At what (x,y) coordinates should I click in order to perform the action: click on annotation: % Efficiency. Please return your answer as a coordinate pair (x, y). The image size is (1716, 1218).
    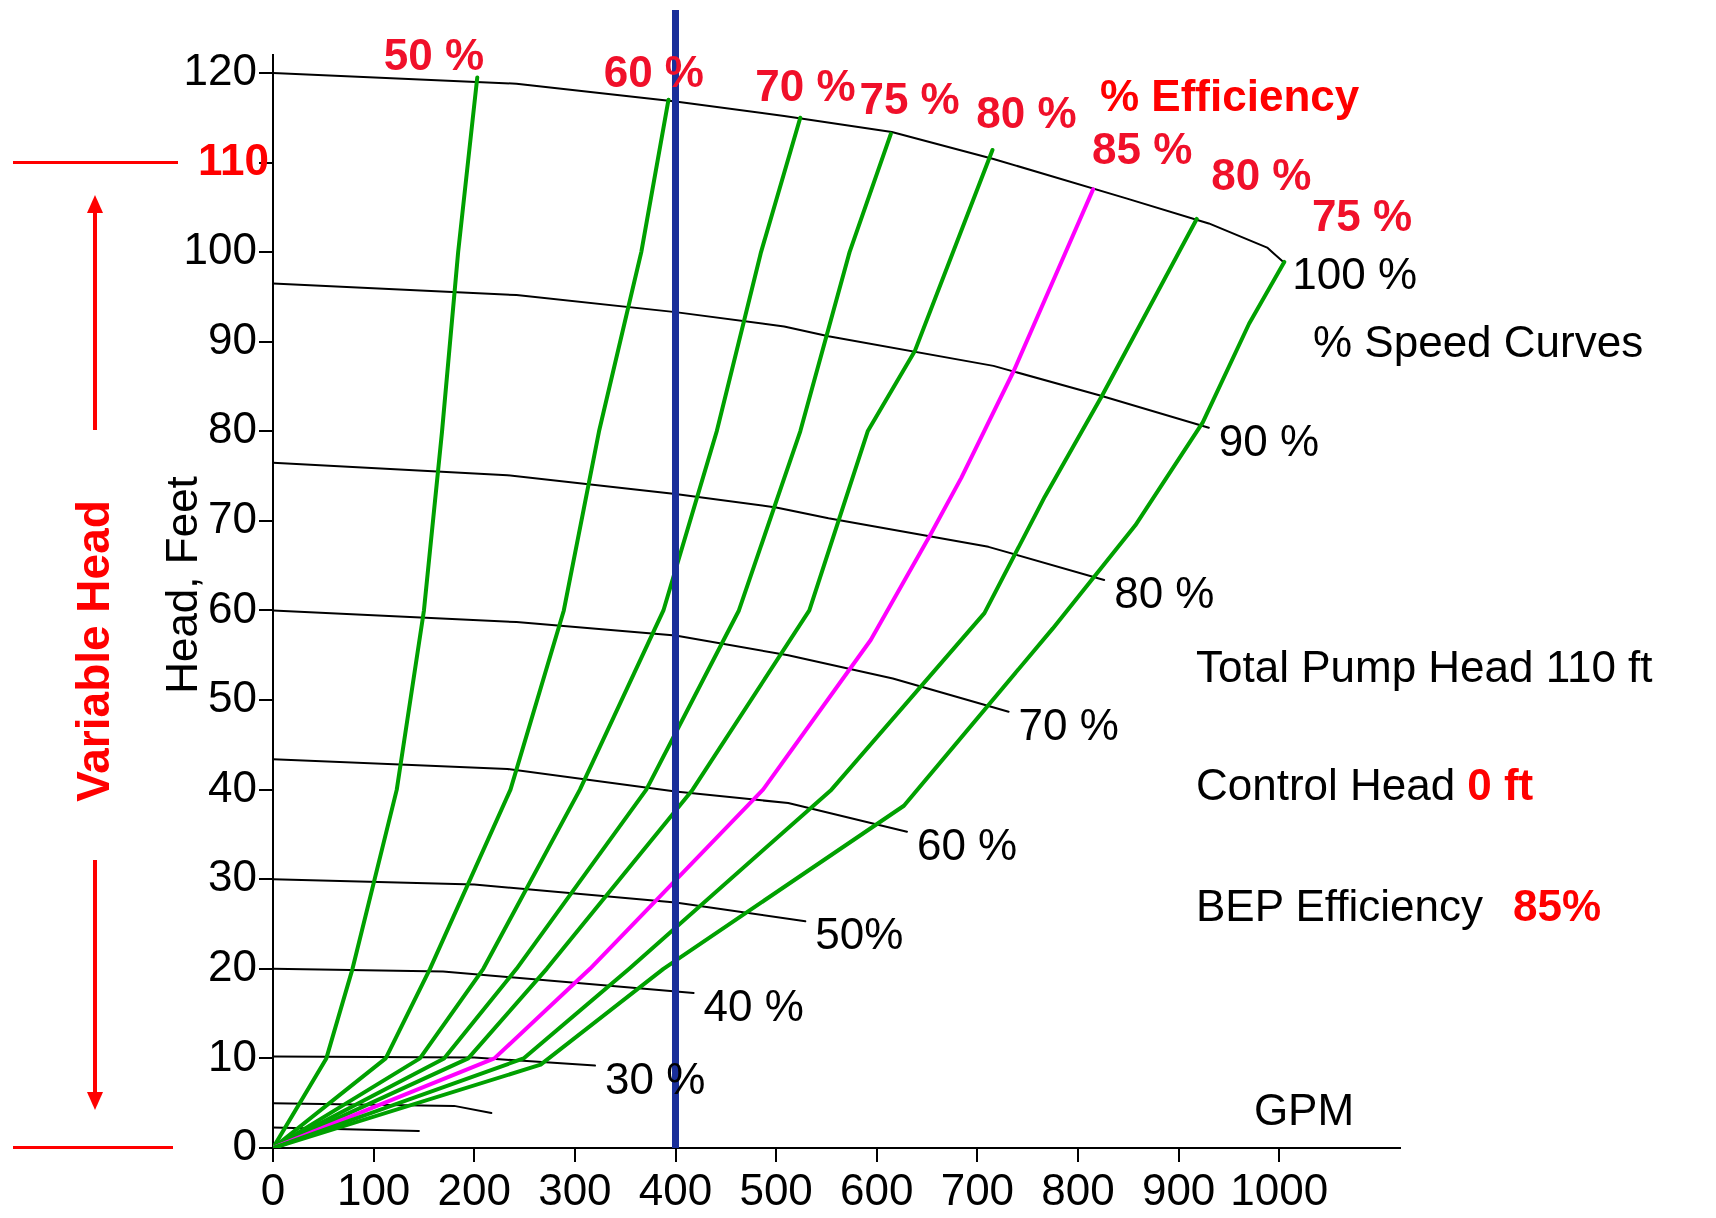
    Looking at the image, I should click on (1230, 95).